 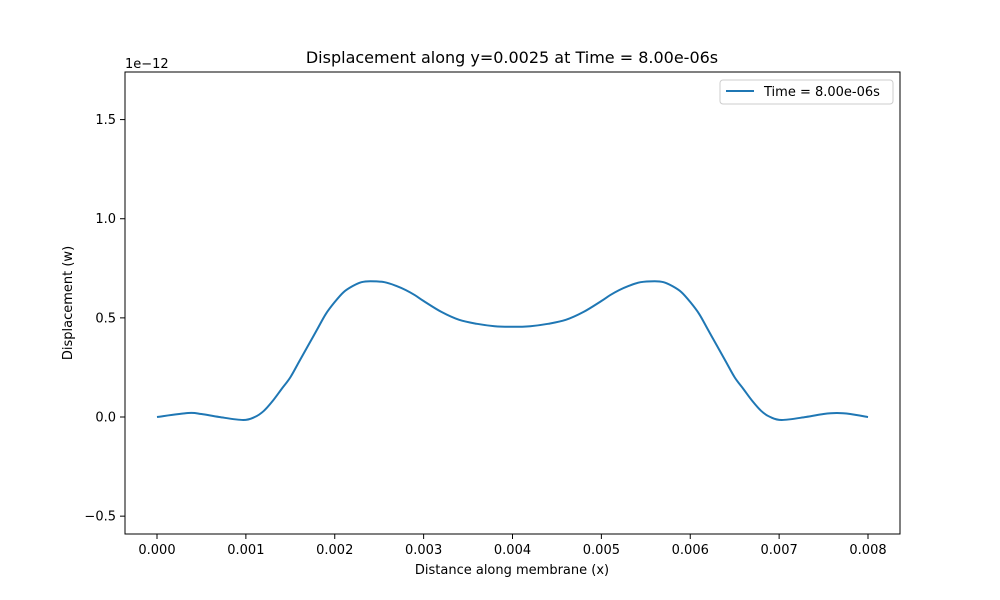 What do you see at coordinates (105, 418) in the screenshot?
I see `y-tick-label: 0.0` at bounding box center [105, 418].